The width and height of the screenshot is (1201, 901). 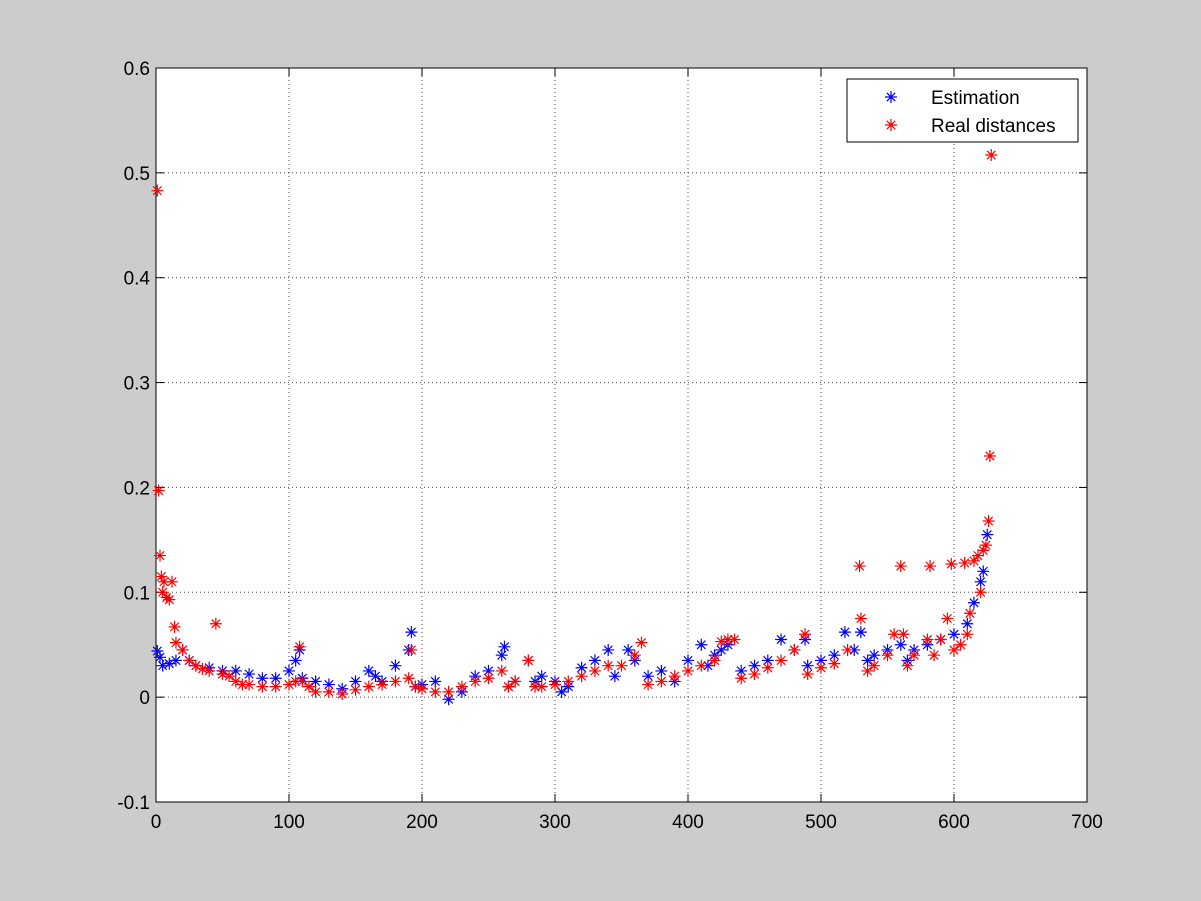 I want to click on y-tick-label: 0.3, so click(x=137, y=384).